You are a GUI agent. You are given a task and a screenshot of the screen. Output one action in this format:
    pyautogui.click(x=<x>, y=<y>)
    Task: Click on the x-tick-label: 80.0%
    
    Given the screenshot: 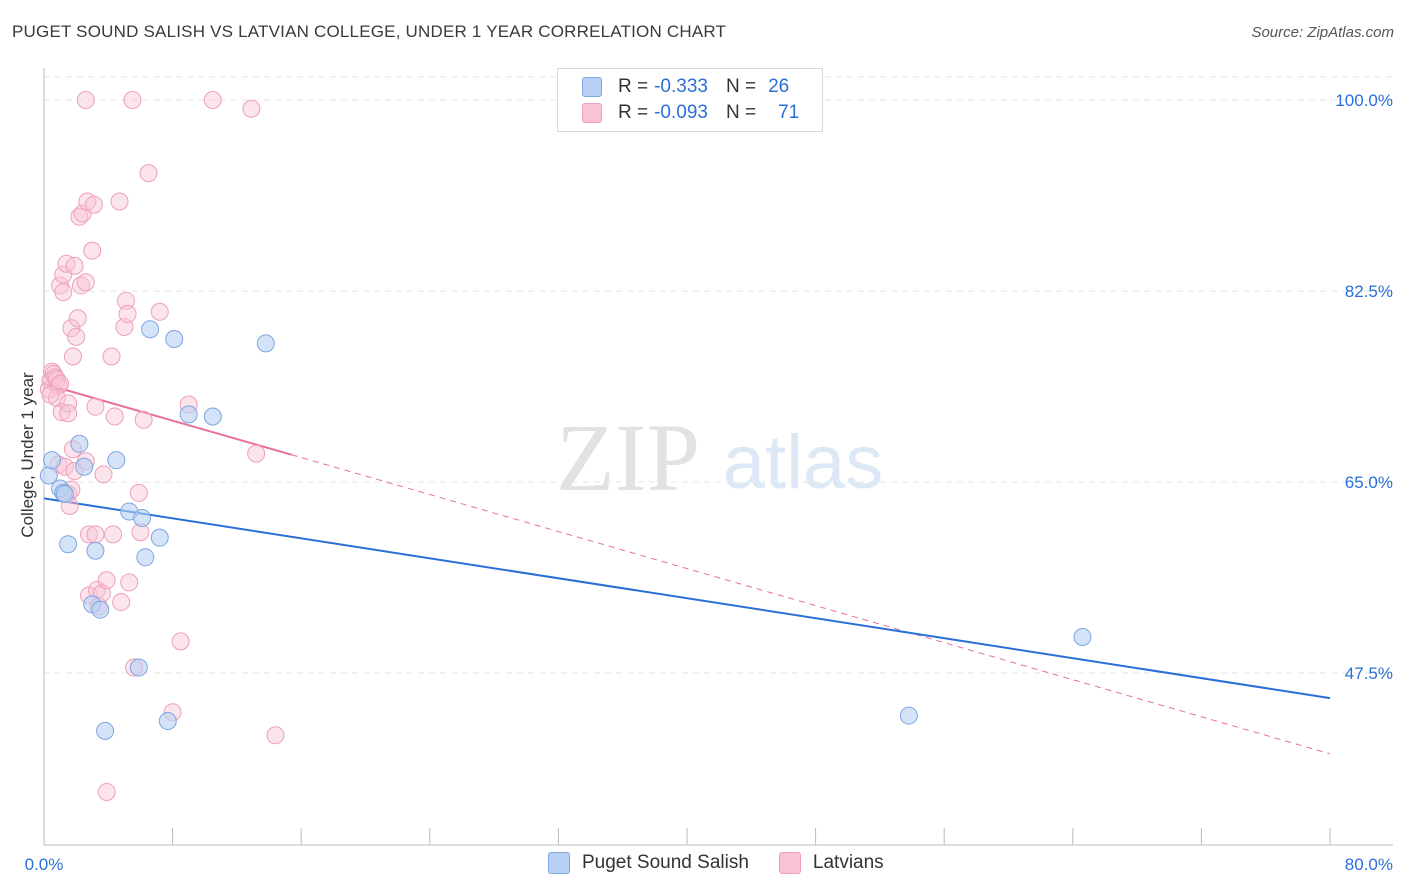 What is the action you would take?
    pyautogui.click(x=1369, y=864)
    